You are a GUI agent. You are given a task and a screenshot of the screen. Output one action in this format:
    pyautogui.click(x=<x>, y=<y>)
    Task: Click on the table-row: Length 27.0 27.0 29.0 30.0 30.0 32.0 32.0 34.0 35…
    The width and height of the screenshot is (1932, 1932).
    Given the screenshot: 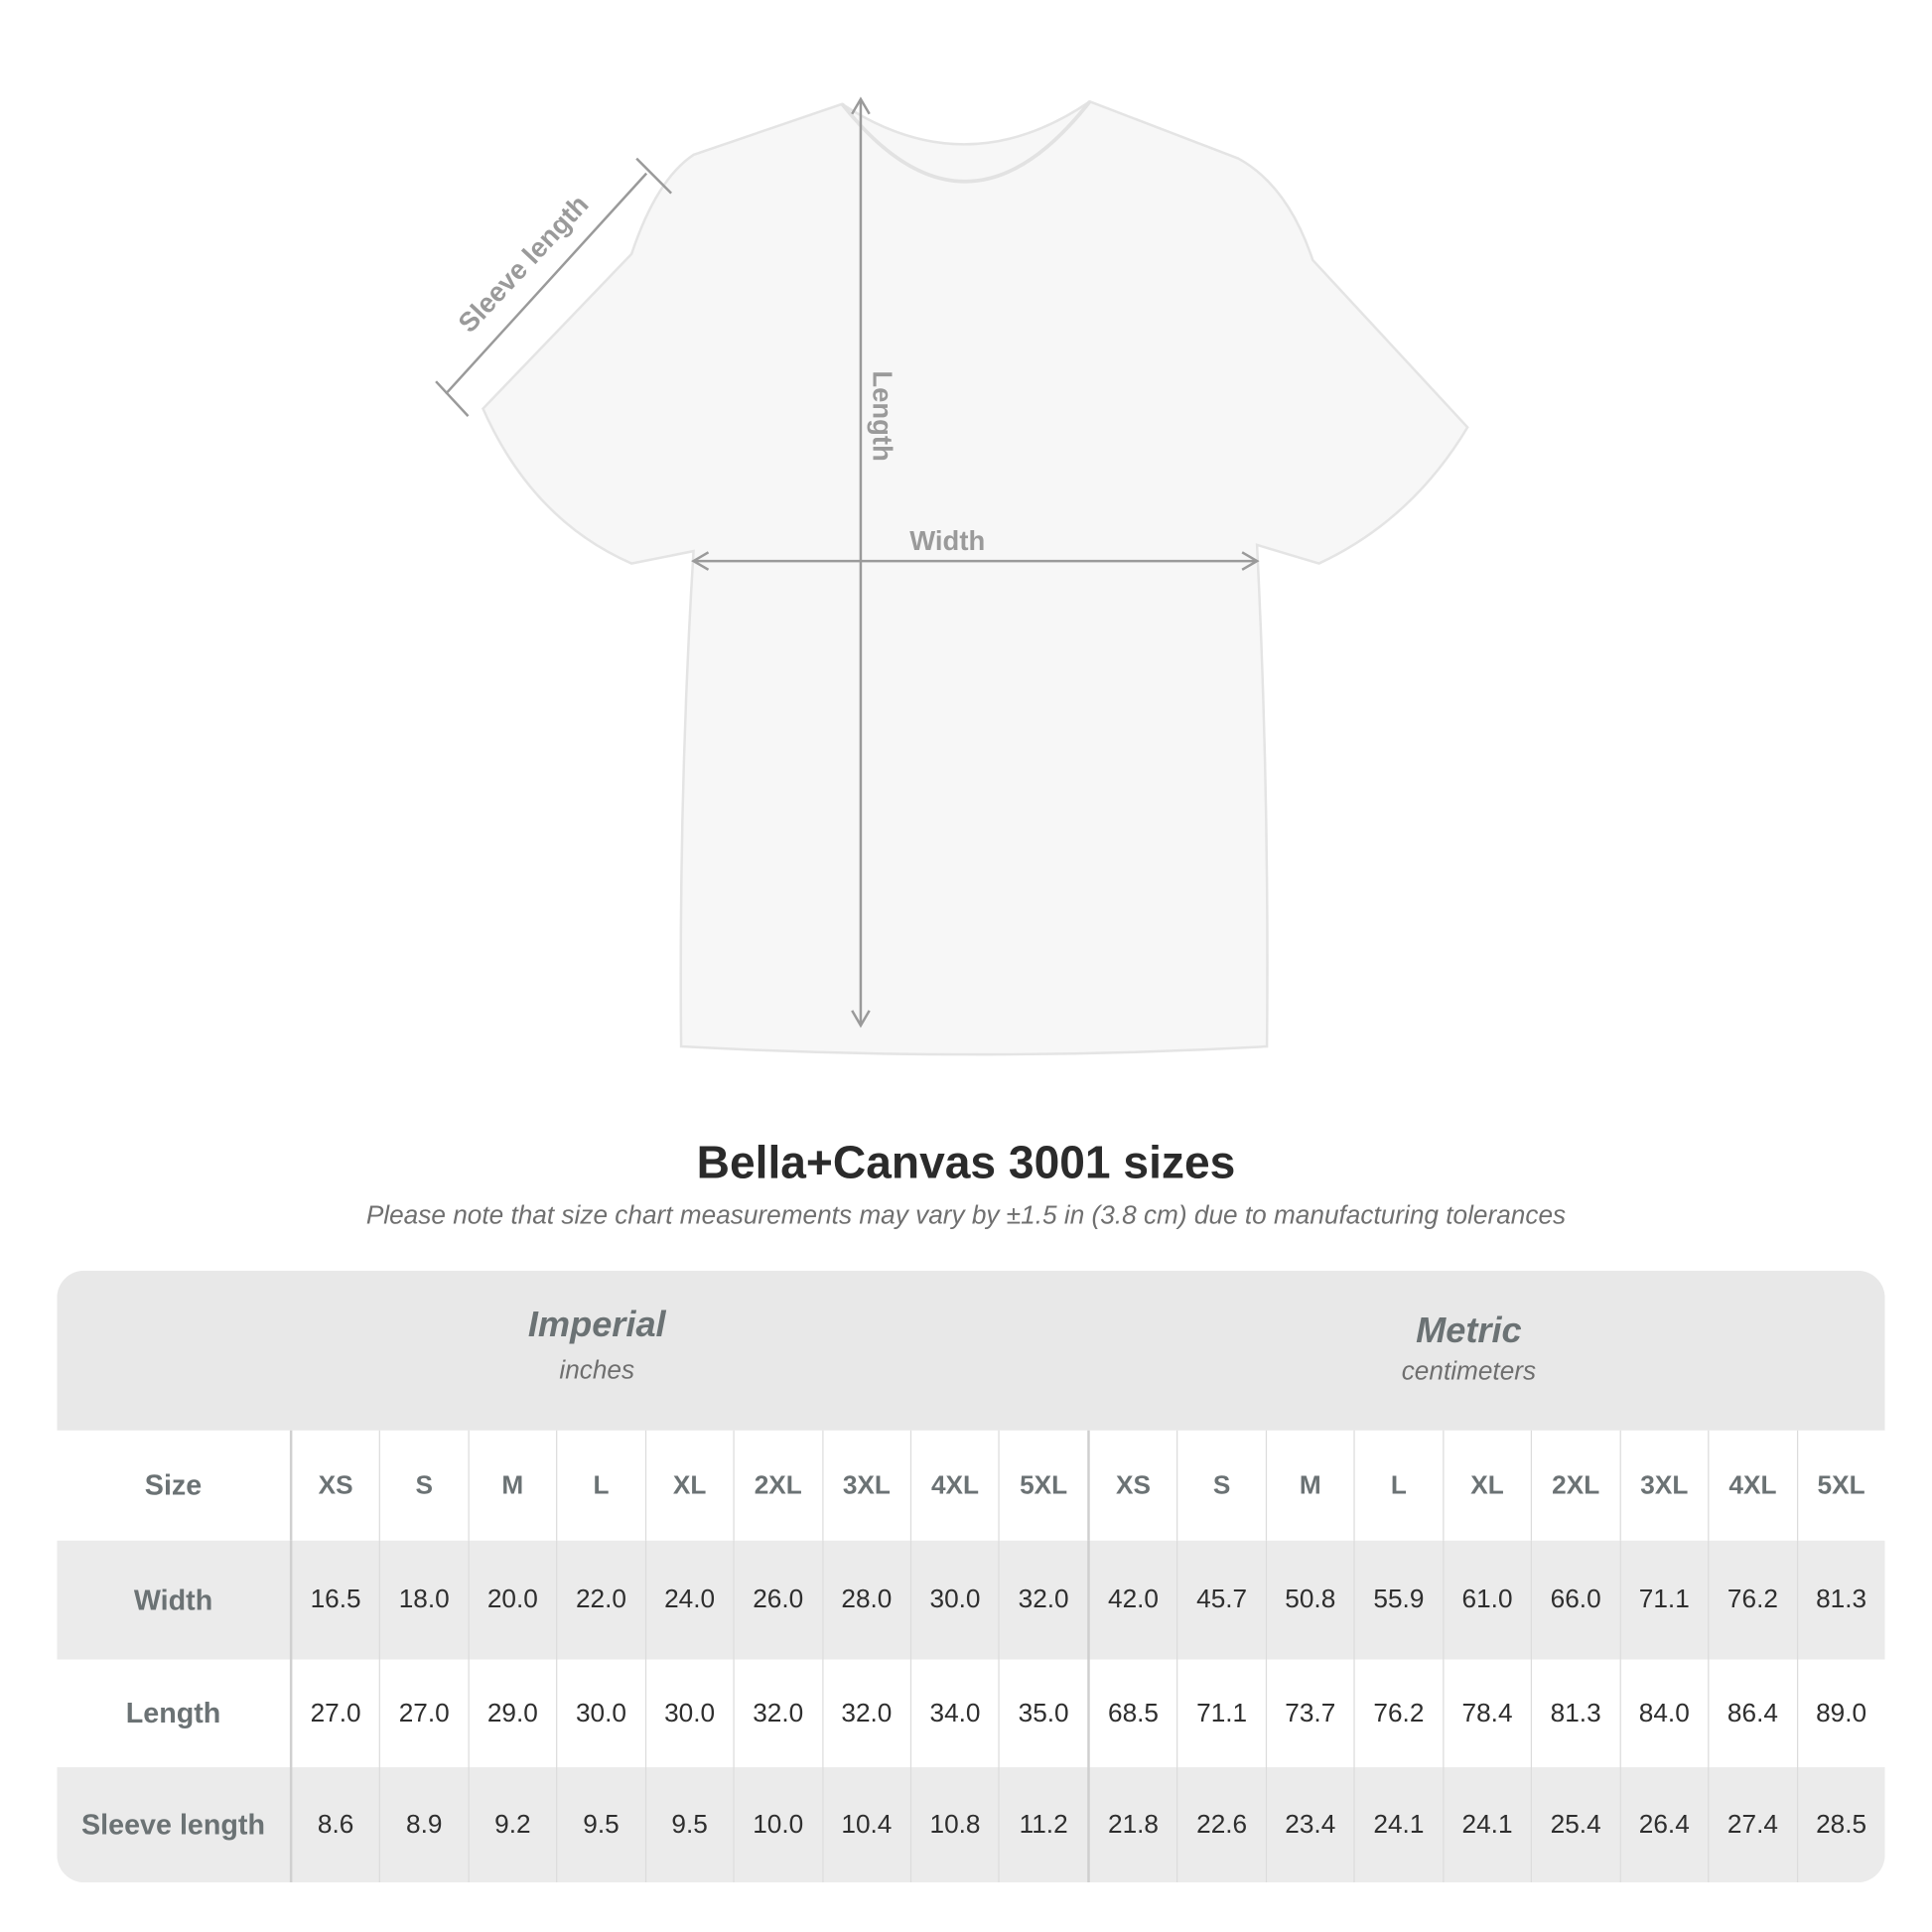 What is the action you would take?
    pyautogui.click(x=971, y=1714)
    